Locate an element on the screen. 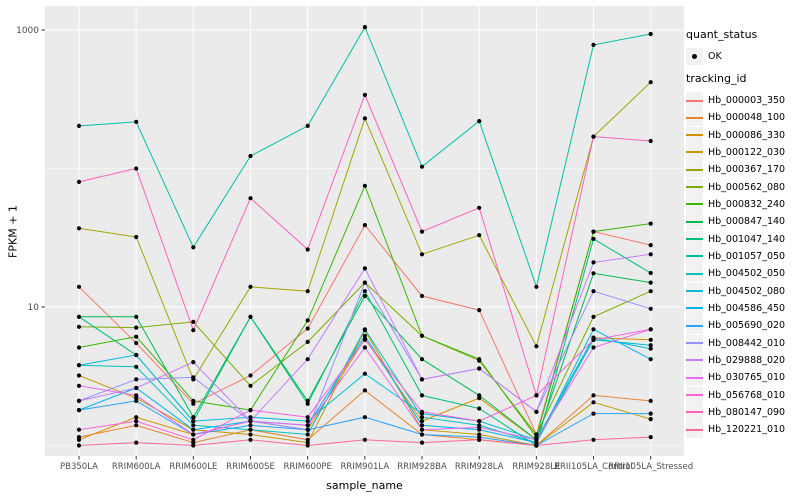 The height and width of the screenshot is (500, 800). x-tick-label: RRIM901LA is located at coordinates (365, 467).